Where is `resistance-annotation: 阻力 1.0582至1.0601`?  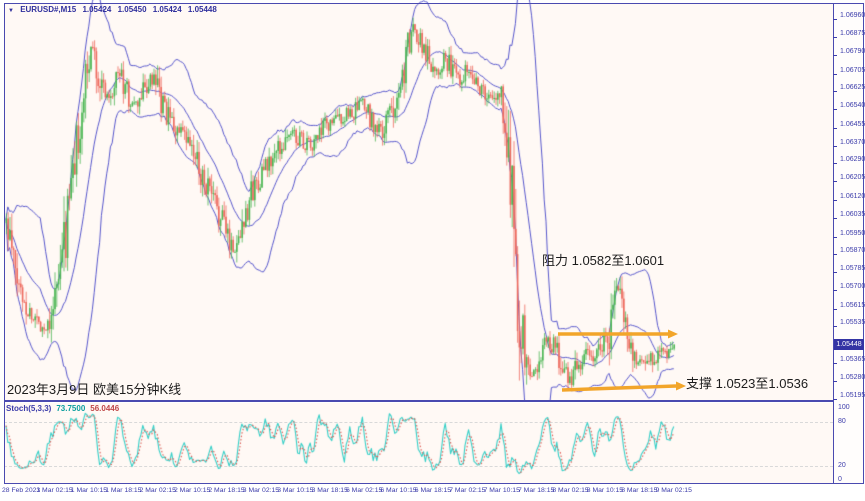
resistance-annotation: 阻力 1.0582至1.0601 is located at coordinates (603, 260).